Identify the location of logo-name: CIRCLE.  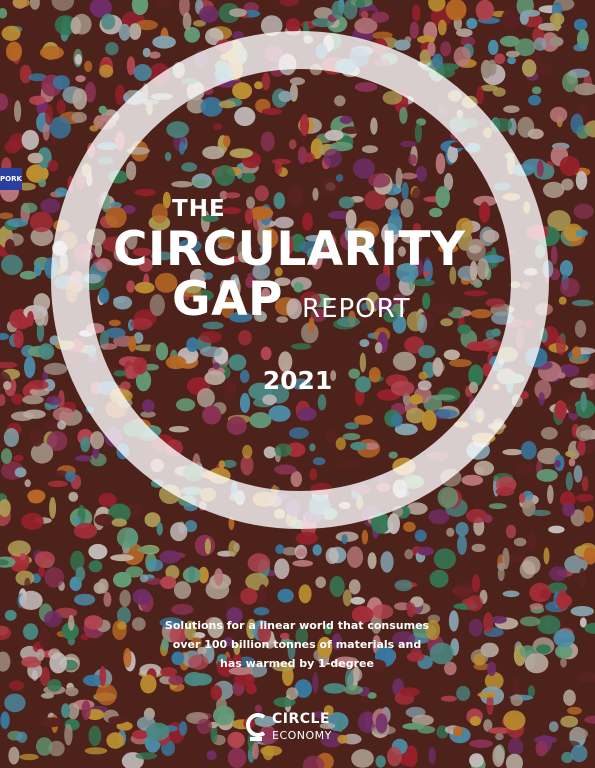
(301, 719).